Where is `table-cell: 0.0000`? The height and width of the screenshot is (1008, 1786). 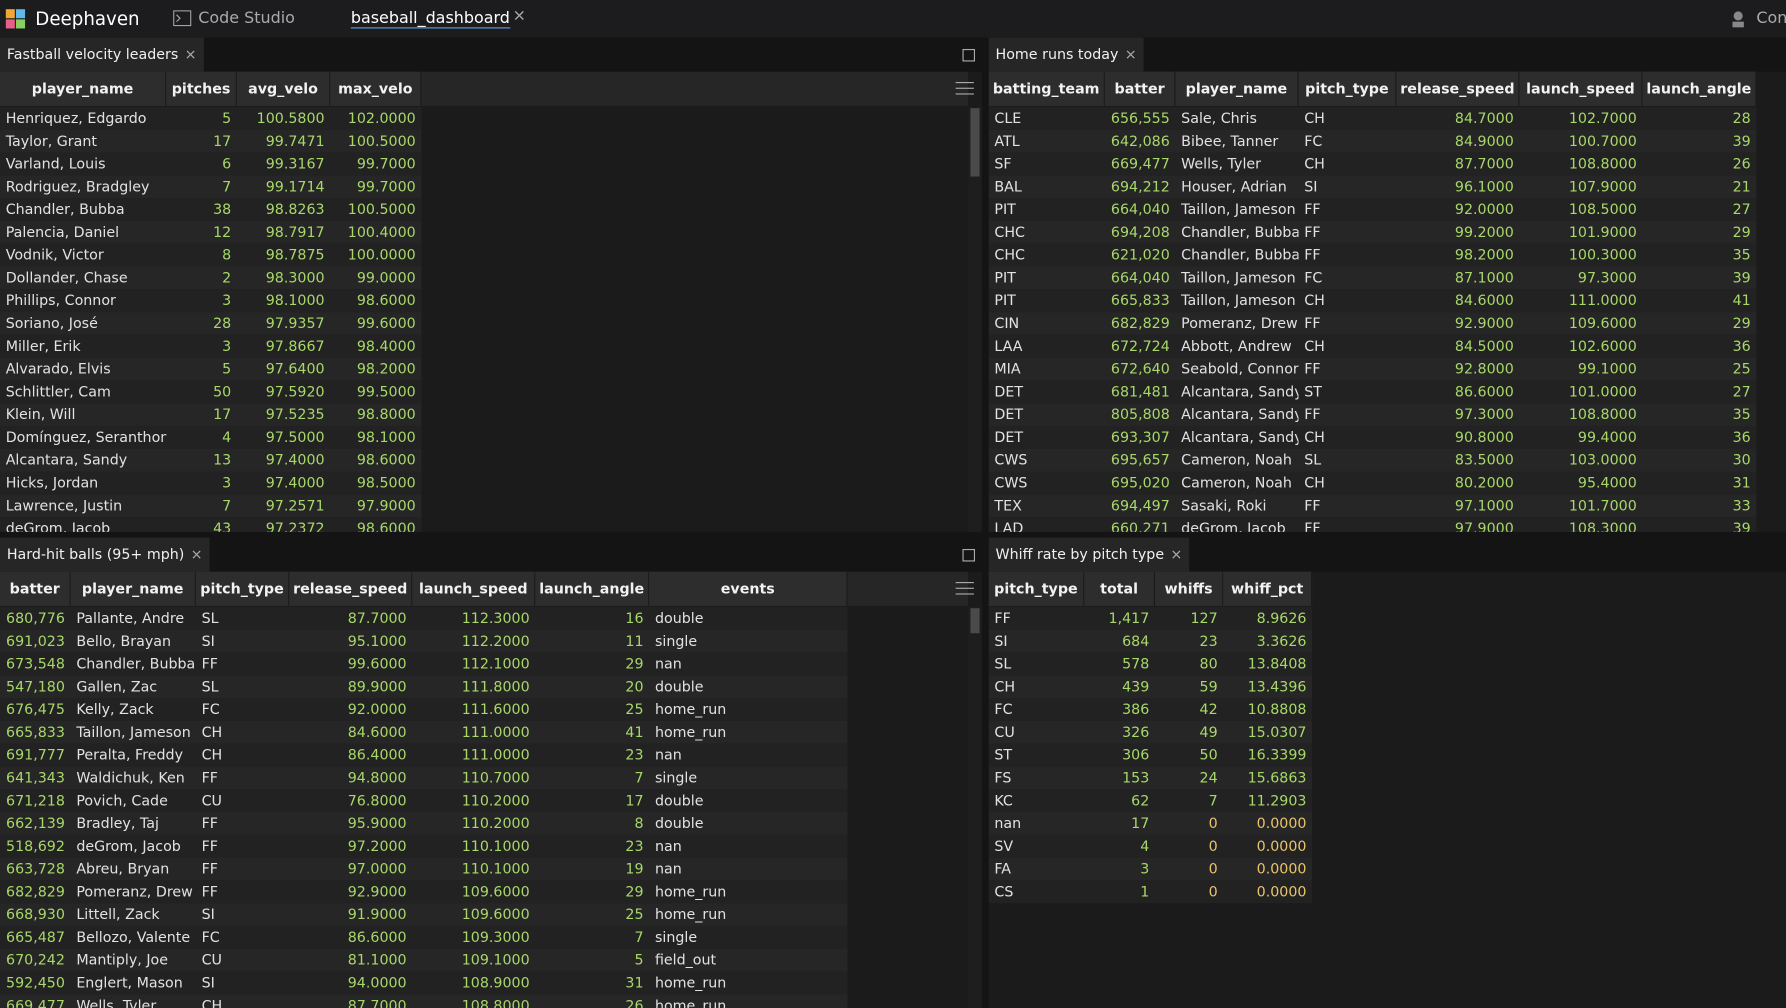
table-cell: 0.0000 is located at coordinates (1281, 868).